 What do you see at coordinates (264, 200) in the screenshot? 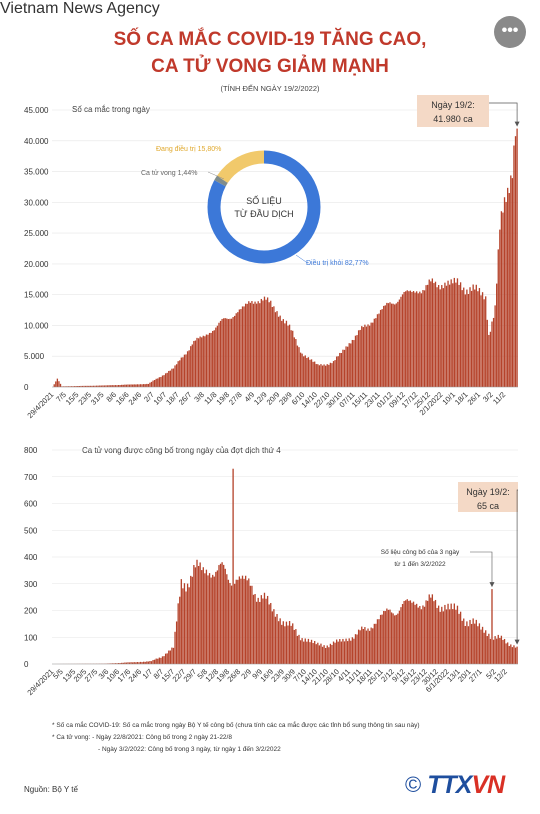
I see `donut-center-line-1: SỐ LIỆU` at bounding box center [264, 200].